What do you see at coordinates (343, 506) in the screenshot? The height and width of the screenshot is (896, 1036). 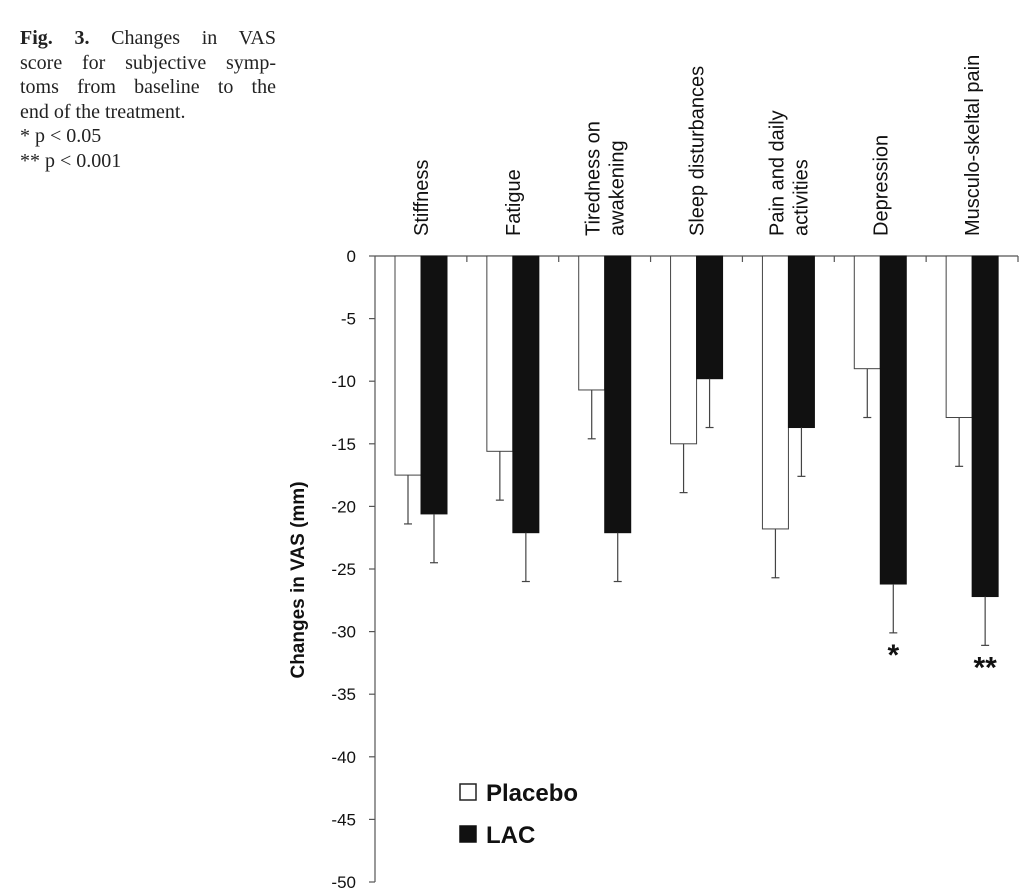 I see `y-tick-label: -20` at bounding box center [343, 506].